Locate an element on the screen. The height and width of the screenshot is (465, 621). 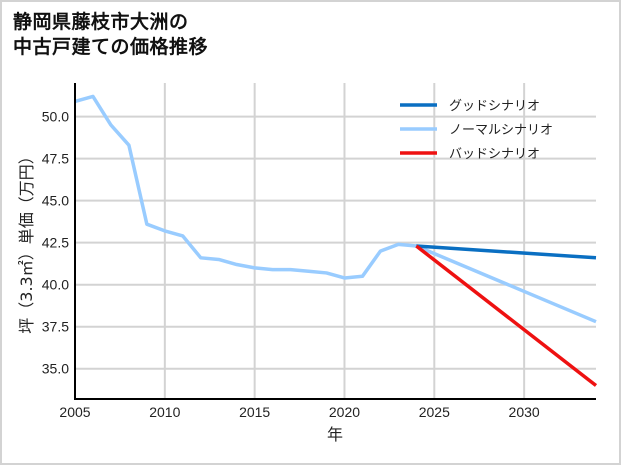
x-tick-label: 2020 is located at coordinates (344, 412).